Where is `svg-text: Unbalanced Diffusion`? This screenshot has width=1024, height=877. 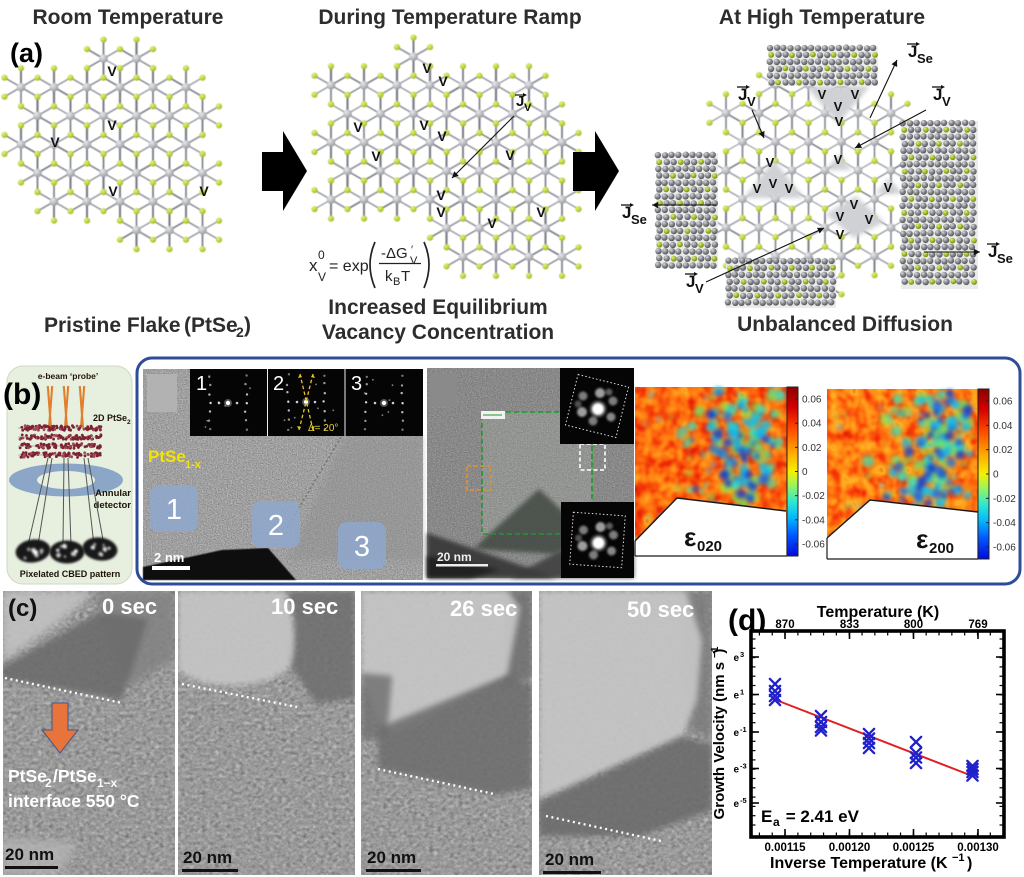
svg-text: Unbalanced Diffusion is located at coordinates (845, 324).